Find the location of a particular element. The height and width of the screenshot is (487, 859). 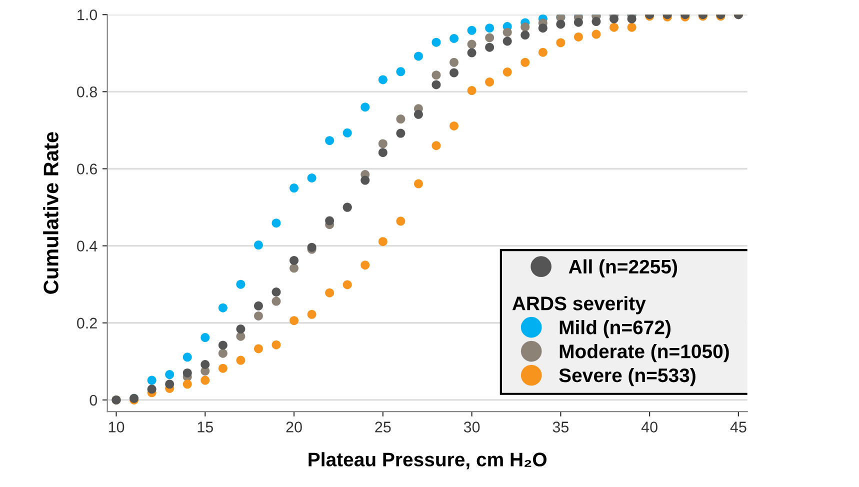

legend-title: ARDS severity is located at coordinates (579, 305).